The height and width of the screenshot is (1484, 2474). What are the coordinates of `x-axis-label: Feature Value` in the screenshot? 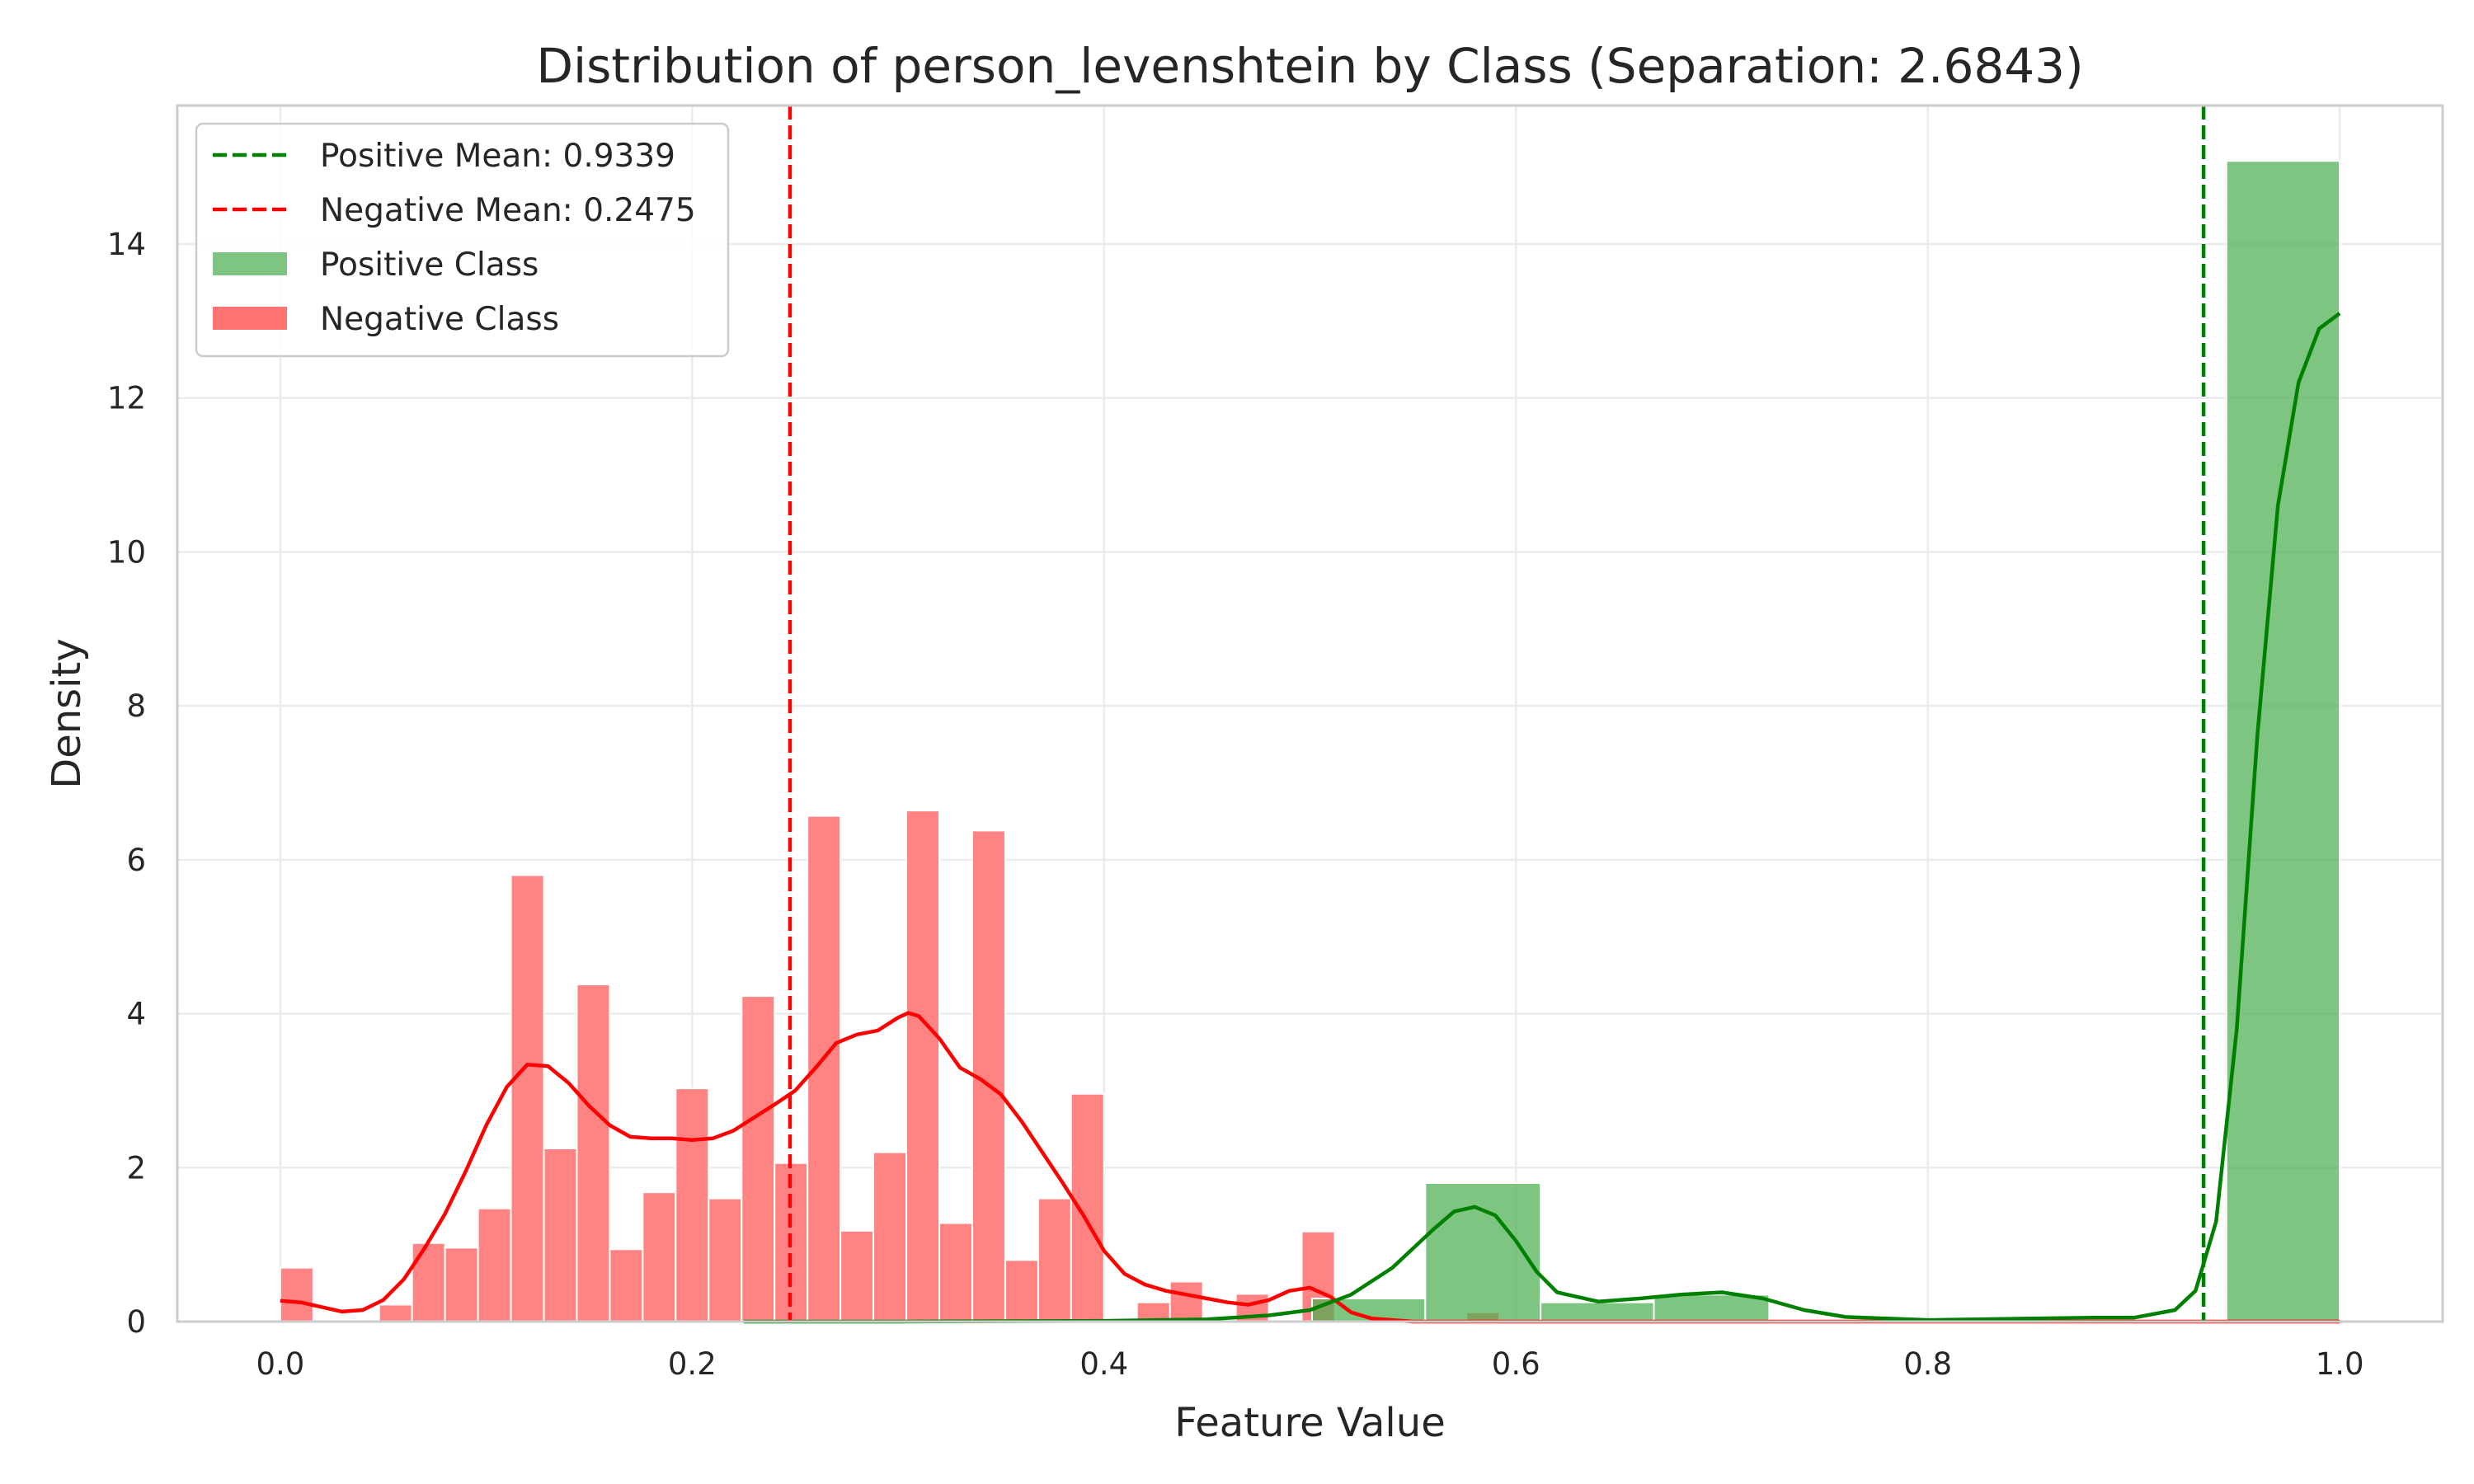 It's located at (1309, 1423).